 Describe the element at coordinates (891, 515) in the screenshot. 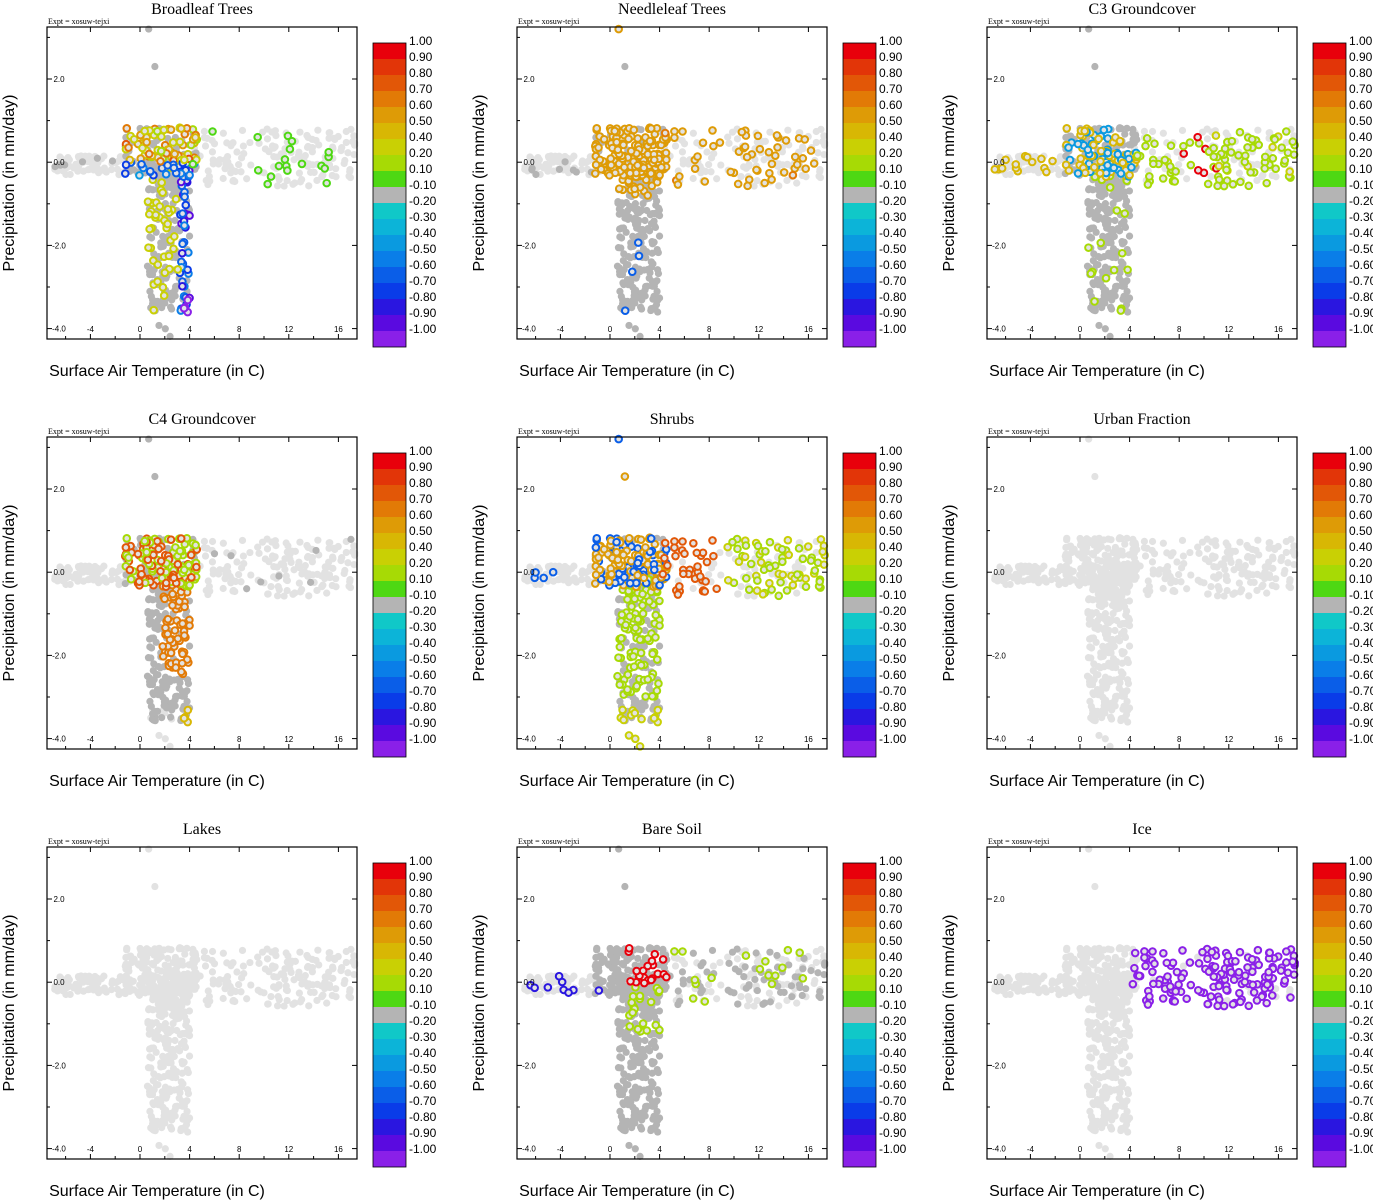

I see `colorbar-label: 0.60` at that location.